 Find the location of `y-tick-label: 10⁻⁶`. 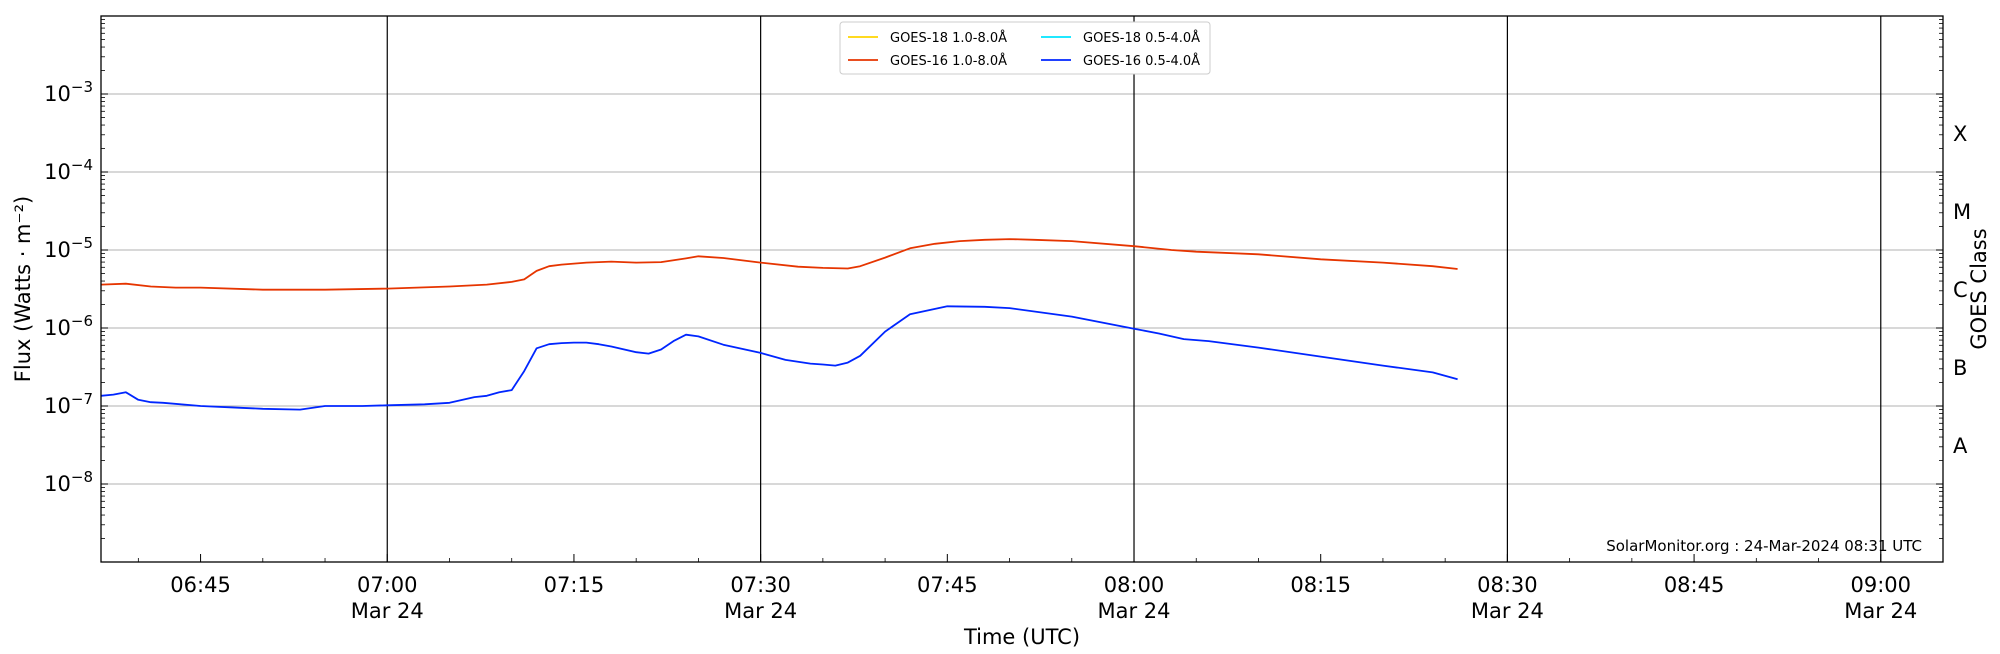

y-tick-label: 10⁻⁶ is located at coordinates (68, 326).